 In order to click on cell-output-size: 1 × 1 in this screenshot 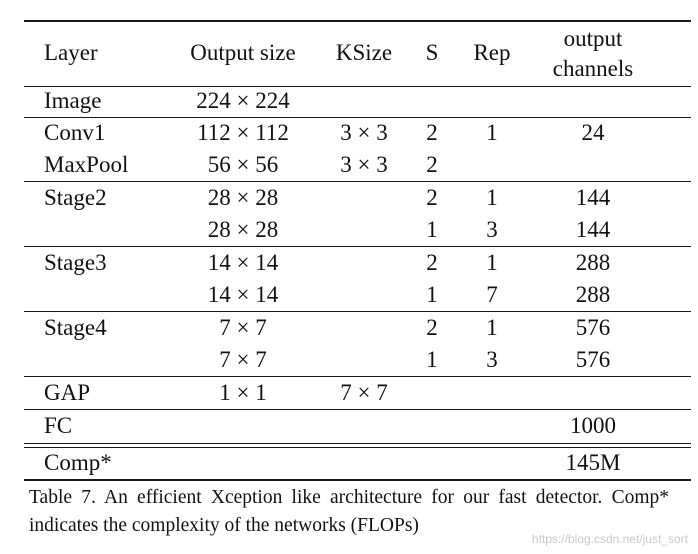, I will do `click(243, 392)`.